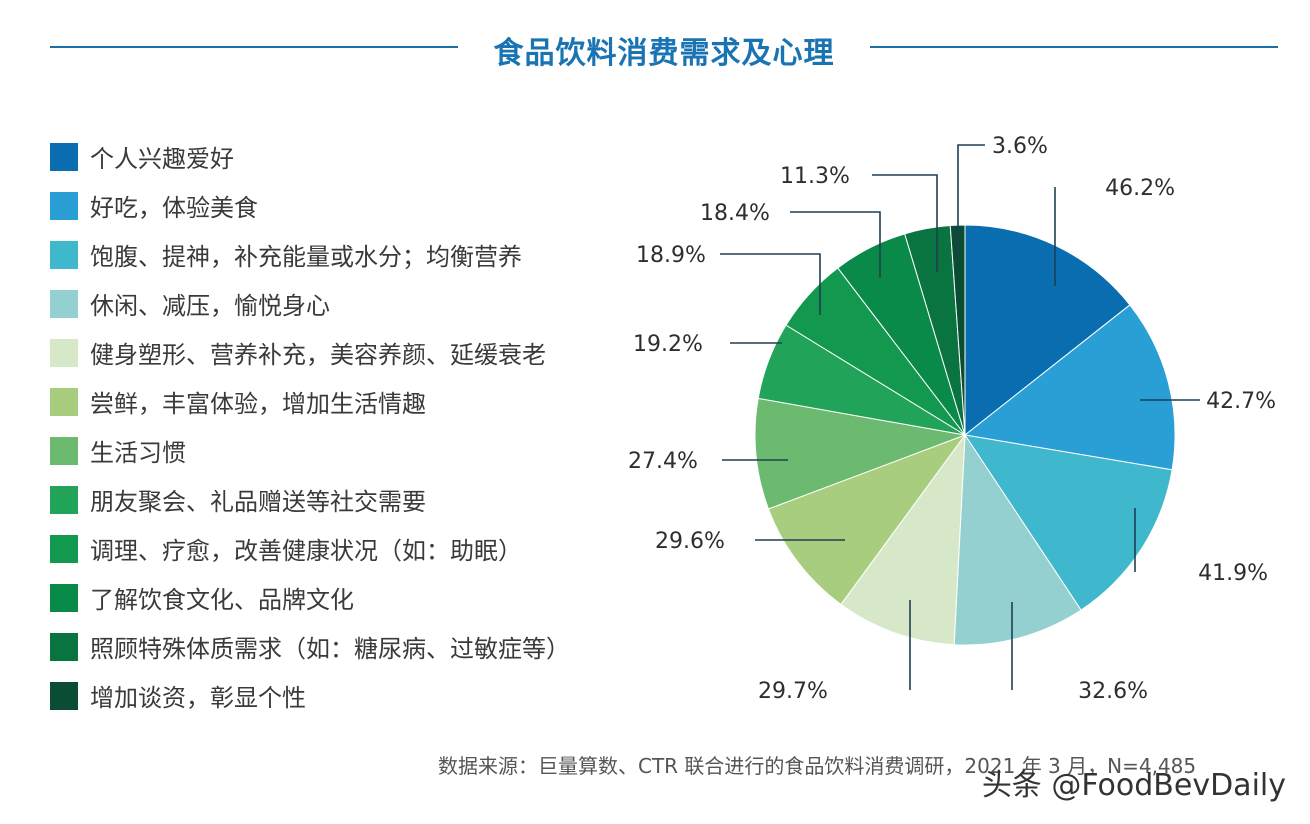  What do you see at coordinates (318, 355) in the screenshot?
I see `legend-label: 健身塑形、营养补充，美容养颜、延缓衰老` at bounding box center [318, 355].